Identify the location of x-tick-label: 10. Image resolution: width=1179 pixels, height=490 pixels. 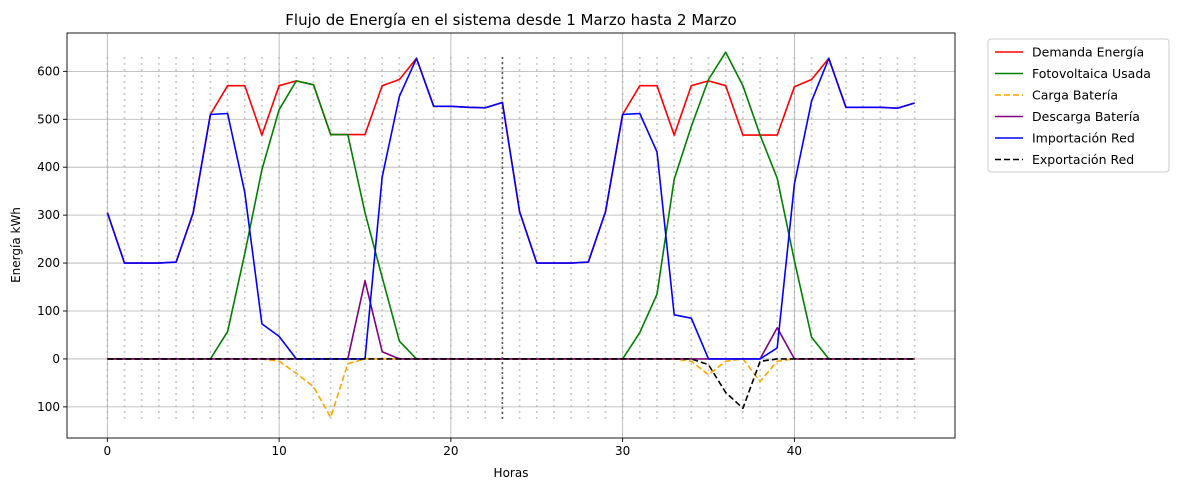
(278, 451).